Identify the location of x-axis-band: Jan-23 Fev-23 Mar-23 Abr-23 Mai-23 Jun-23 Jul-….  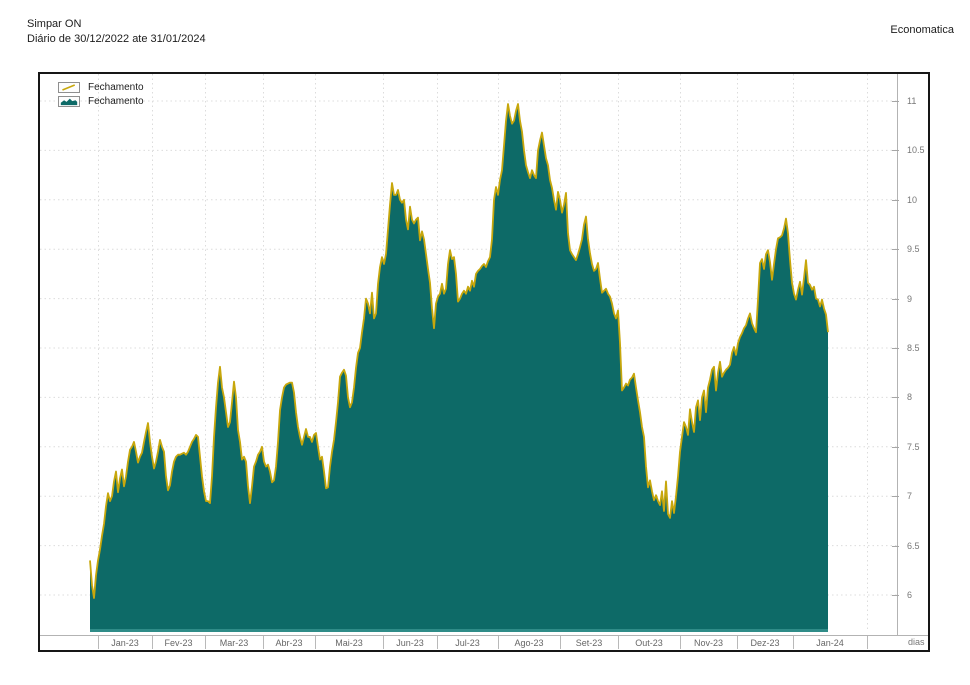
(484, 643).